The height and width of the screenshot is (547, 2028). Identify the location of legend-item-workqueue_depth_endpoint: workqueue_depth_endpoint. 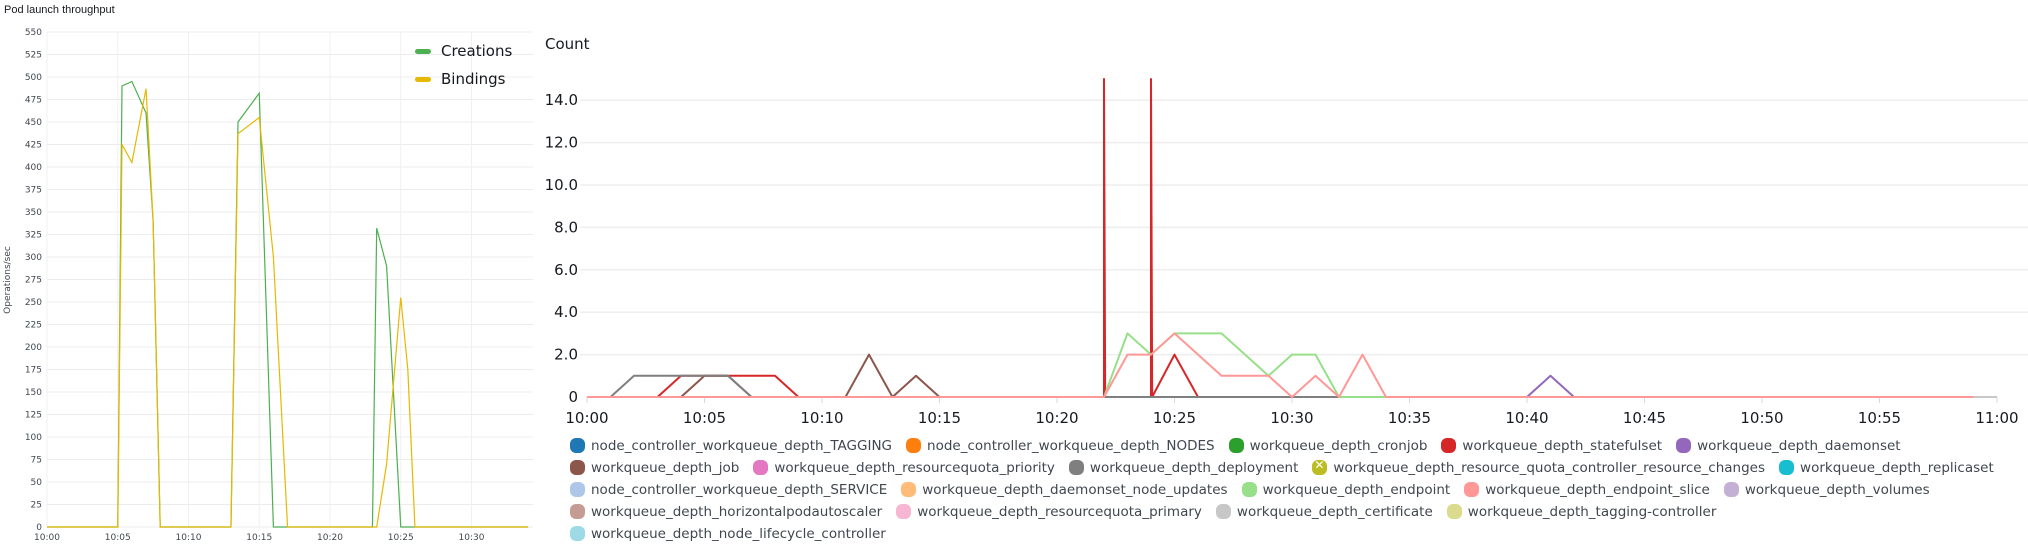
(1346, 489).